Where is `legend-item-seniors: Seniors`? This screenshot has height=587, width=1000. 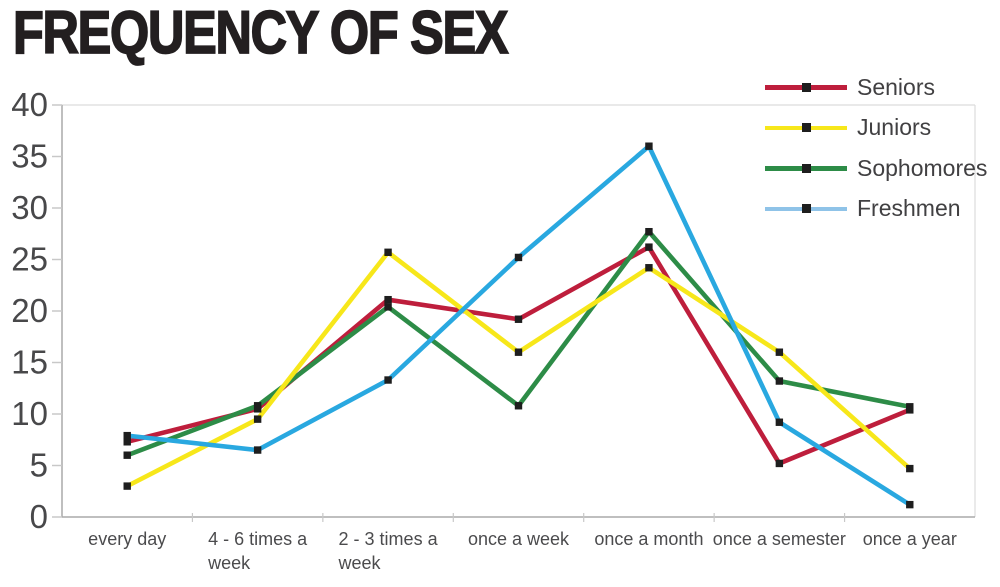
legend-item-seniors: Seniors is located at coordinates (876, 87).